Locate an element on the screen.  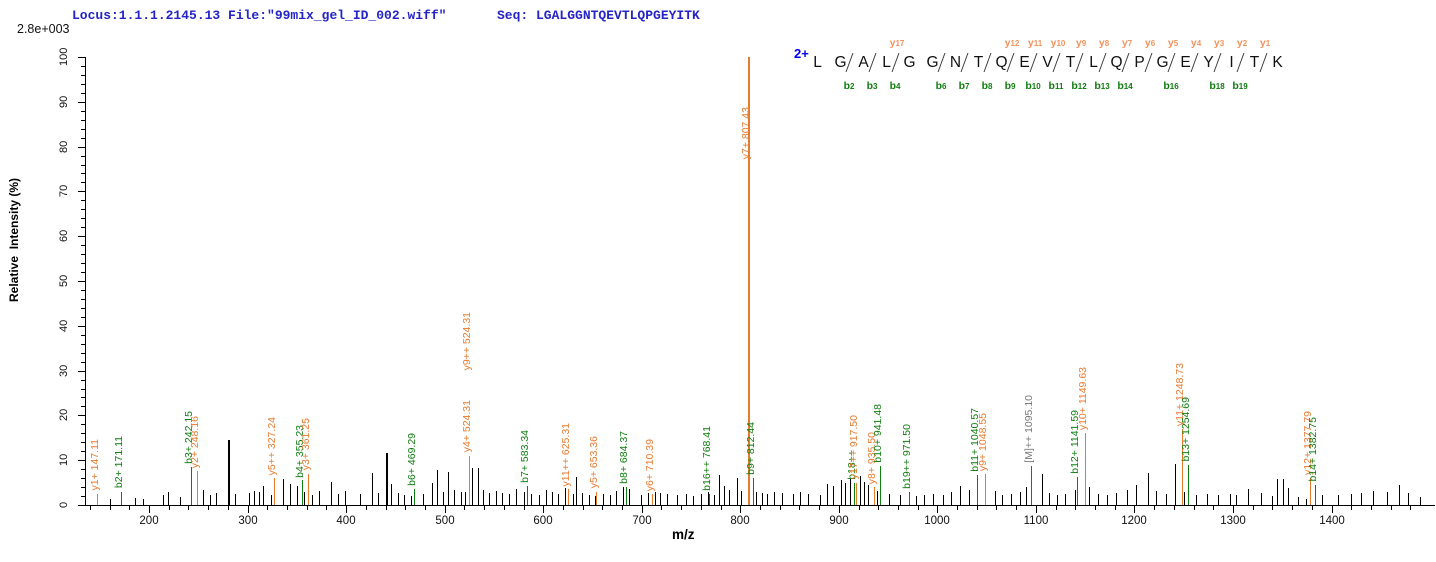
residue: G is located at coordinates (1162, 62).